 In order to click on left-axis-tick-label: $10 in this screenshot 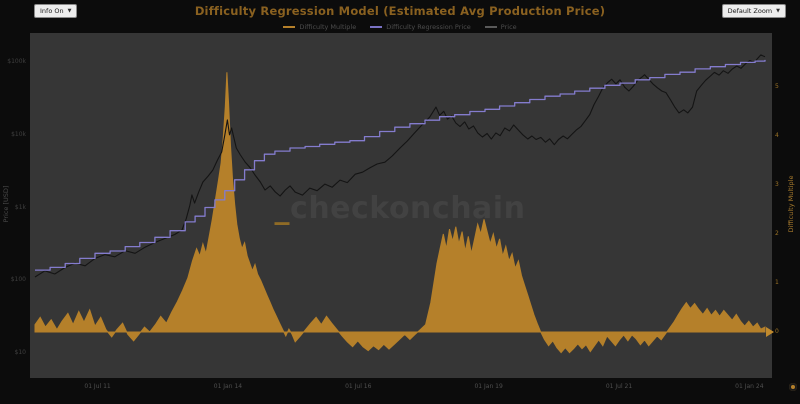, I will do `click(20, 352)`.